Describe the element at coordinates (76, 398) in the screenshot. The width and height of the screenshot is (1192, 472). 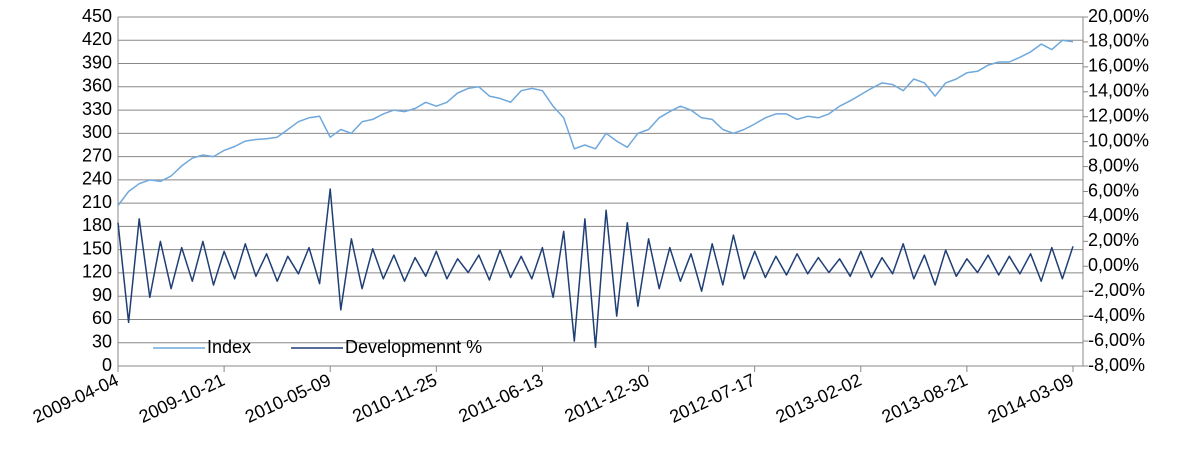
I see `x-tick-label: 2009-04-04` at that location.